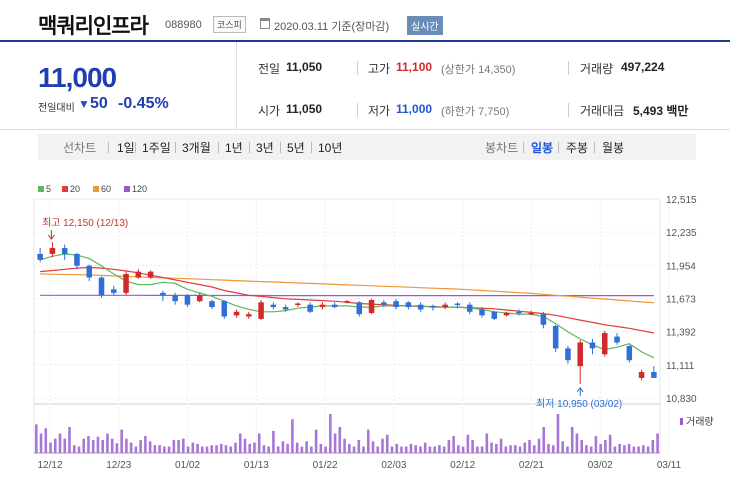 The height and width of the screenshot is (488, 730). Describe the element at coordinates (304, 109) in the screenshot. I see `open-value: 11,050` at that location.